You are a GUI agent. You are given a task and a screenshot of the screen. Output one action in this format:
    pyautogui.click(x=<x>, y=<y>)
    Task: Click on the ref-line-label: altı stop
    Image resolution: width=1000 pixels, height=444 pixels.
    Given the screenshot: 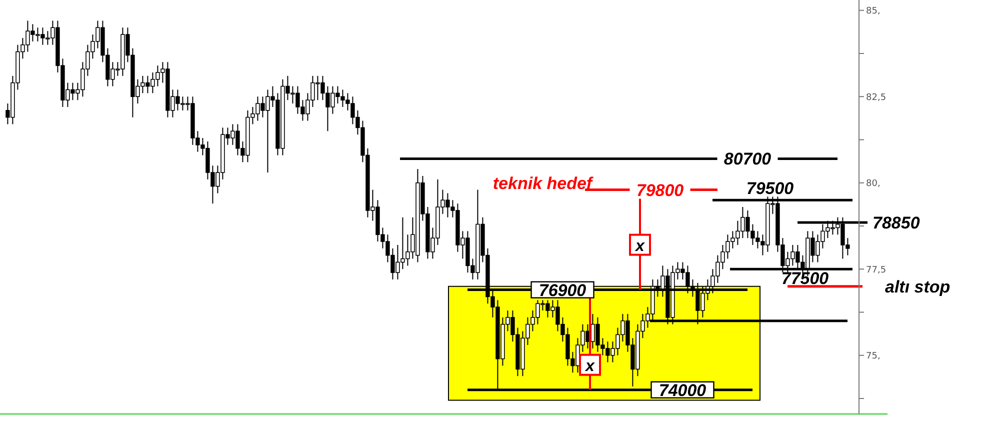 What is the action you would take?
    pyautogui.click(x=917, y=286)
    